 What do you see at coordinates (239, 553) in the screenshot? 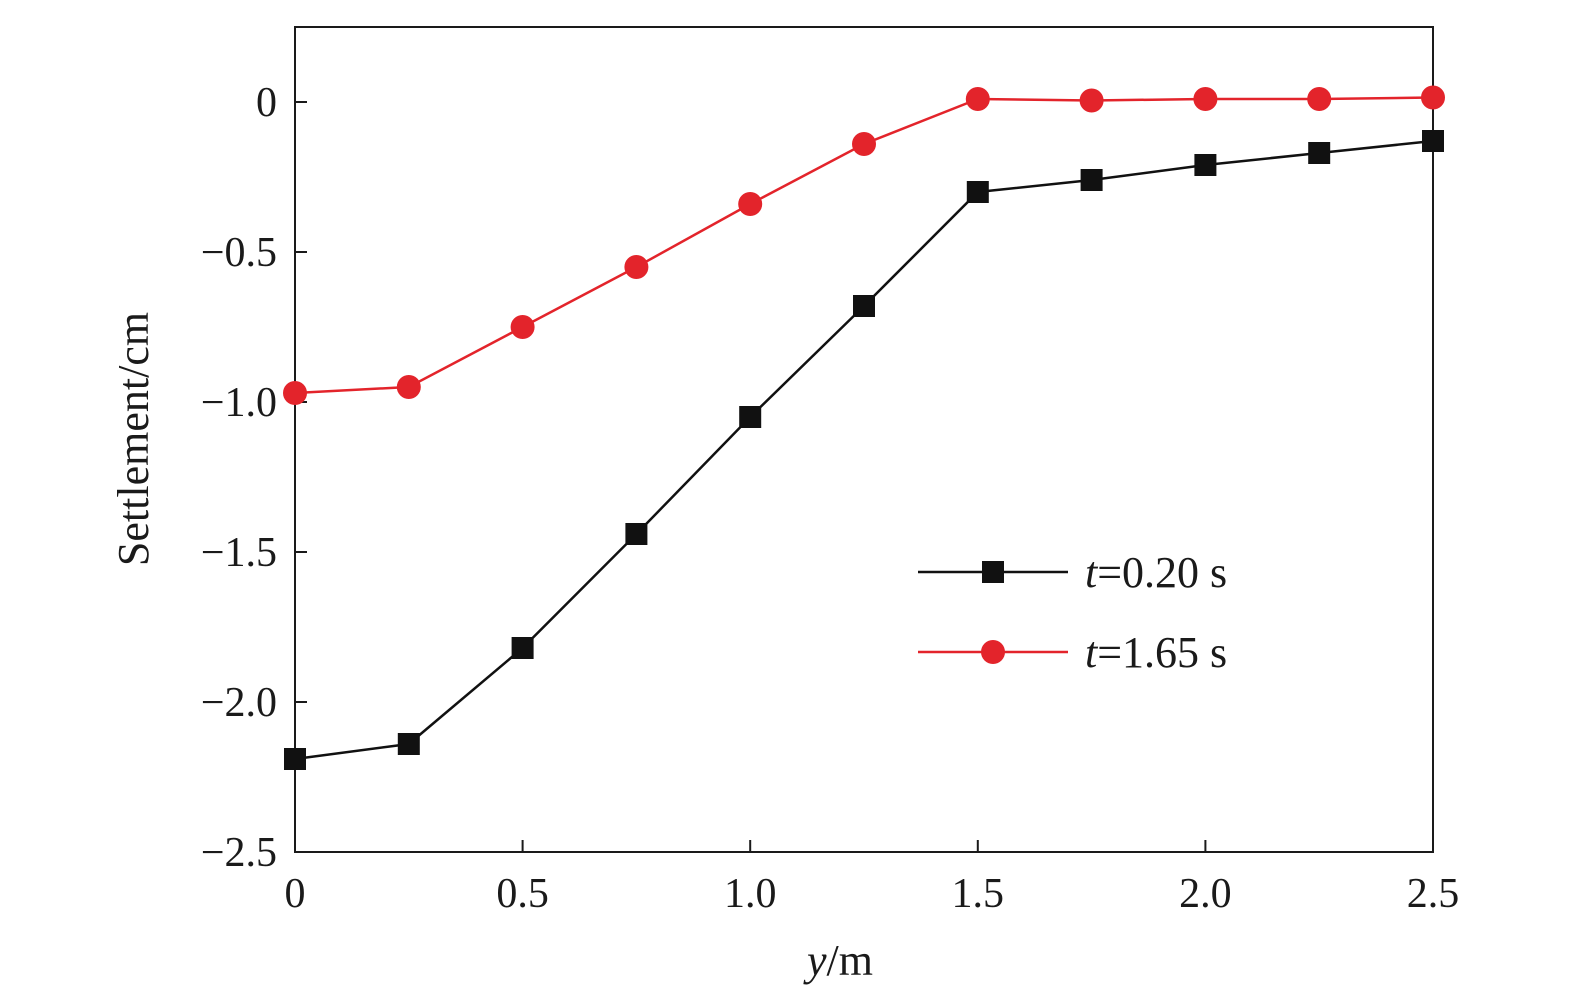
I see `y-tick-label: −1.5` at bounding box center [239, 553].